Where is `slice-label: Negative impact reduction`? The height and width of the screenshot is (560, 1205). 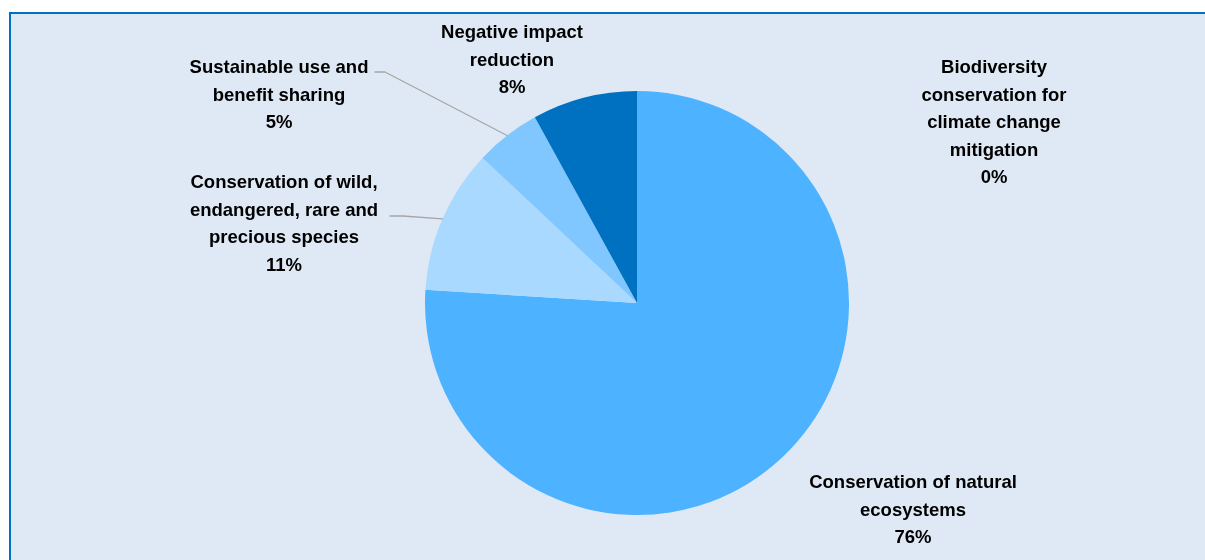
slice-label: Negative impact reduction is located at coordinates (512, 45).